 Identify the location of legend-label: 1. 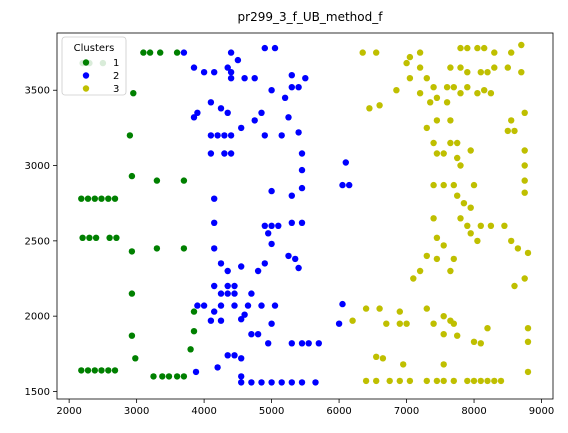
(116, 63).